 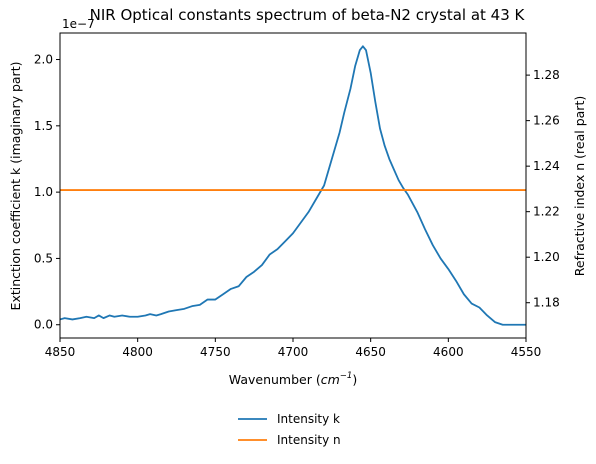 What do you see at coordinates (43, 325) in the screenshot?
I see `y-left-tick-label: 0.0` at bounding box center [43, 325].